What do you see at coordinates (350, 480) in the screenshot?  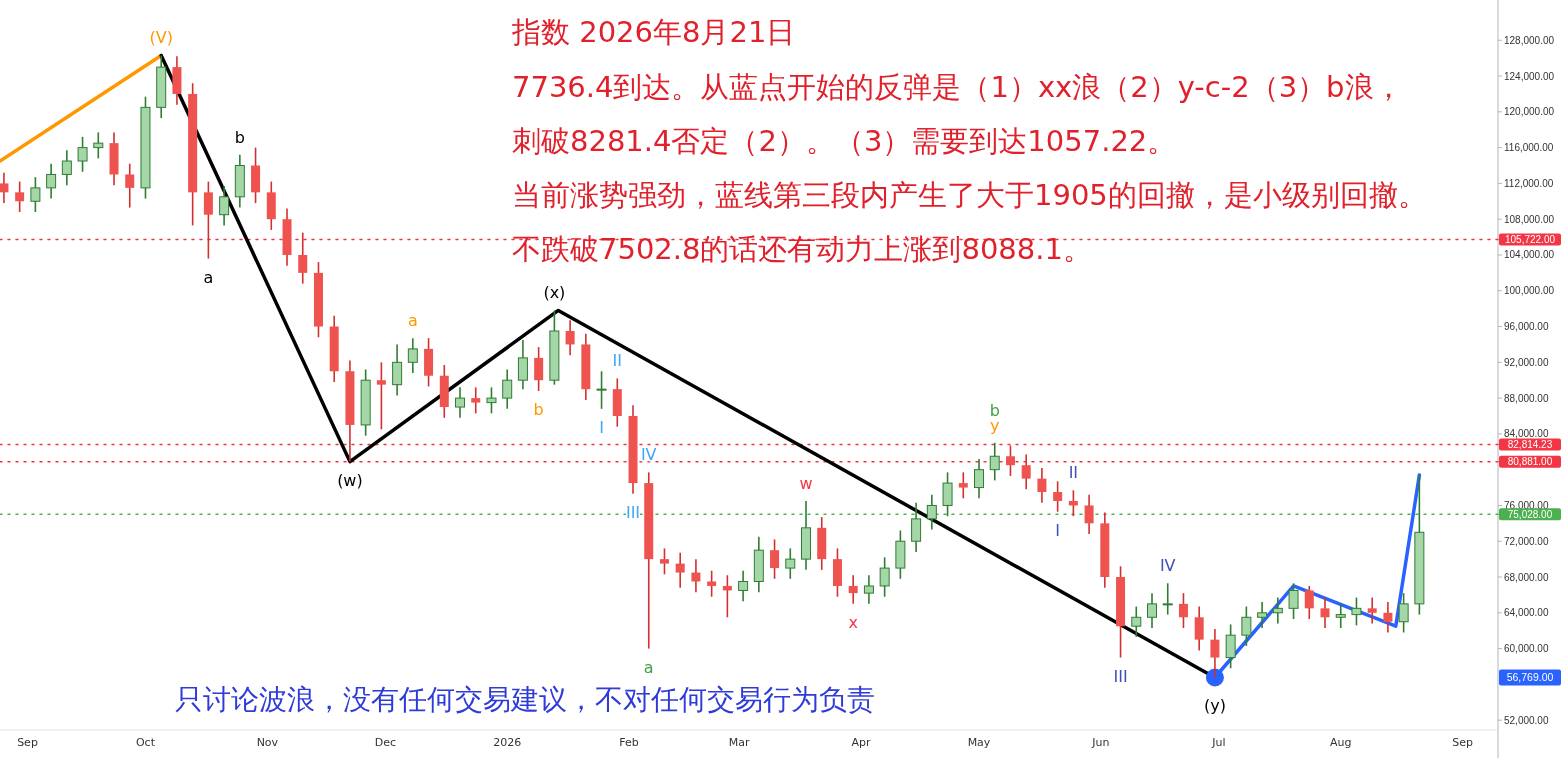 I see `annotation: (w)` at bounding box center [350, 480].